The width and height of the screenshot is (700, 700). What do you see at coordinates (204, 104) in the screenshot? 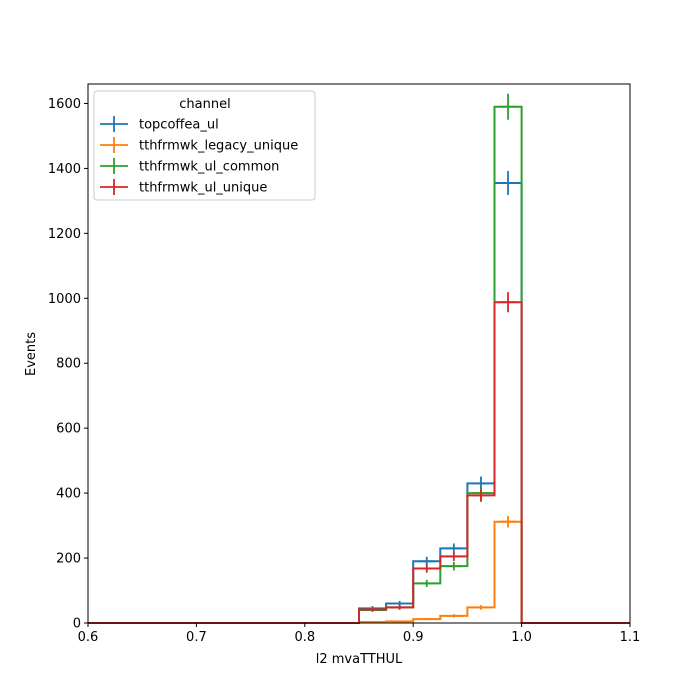
I see `legend-title: channel` at bounding box center [204, 104].